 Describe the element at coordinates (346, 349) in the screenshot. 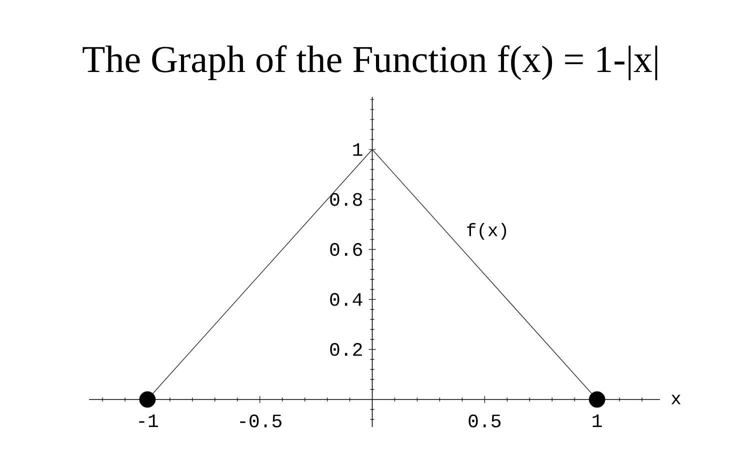

I see `y-tick-label: 0.2` at that location.